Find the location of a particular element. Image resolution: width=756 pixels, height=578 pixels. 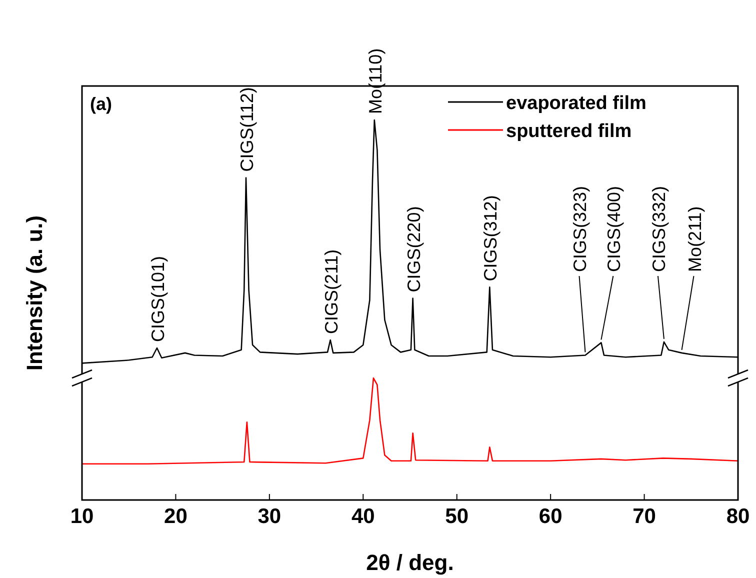

x-tick-label: 80 is located at coordinates (738, 516).